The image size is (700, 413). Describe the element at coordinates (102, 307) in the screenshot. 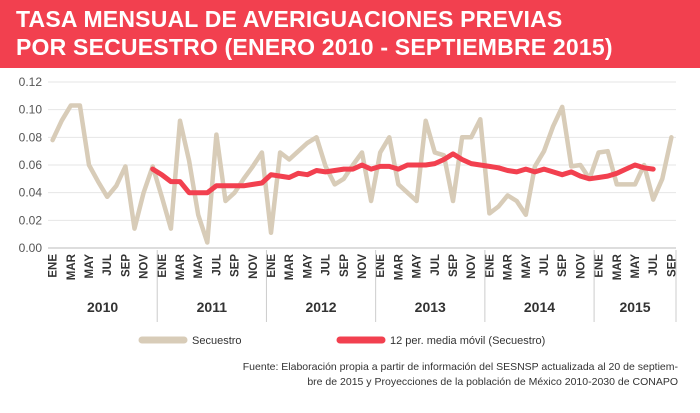

I see `x-year-label: 2010` at that location.